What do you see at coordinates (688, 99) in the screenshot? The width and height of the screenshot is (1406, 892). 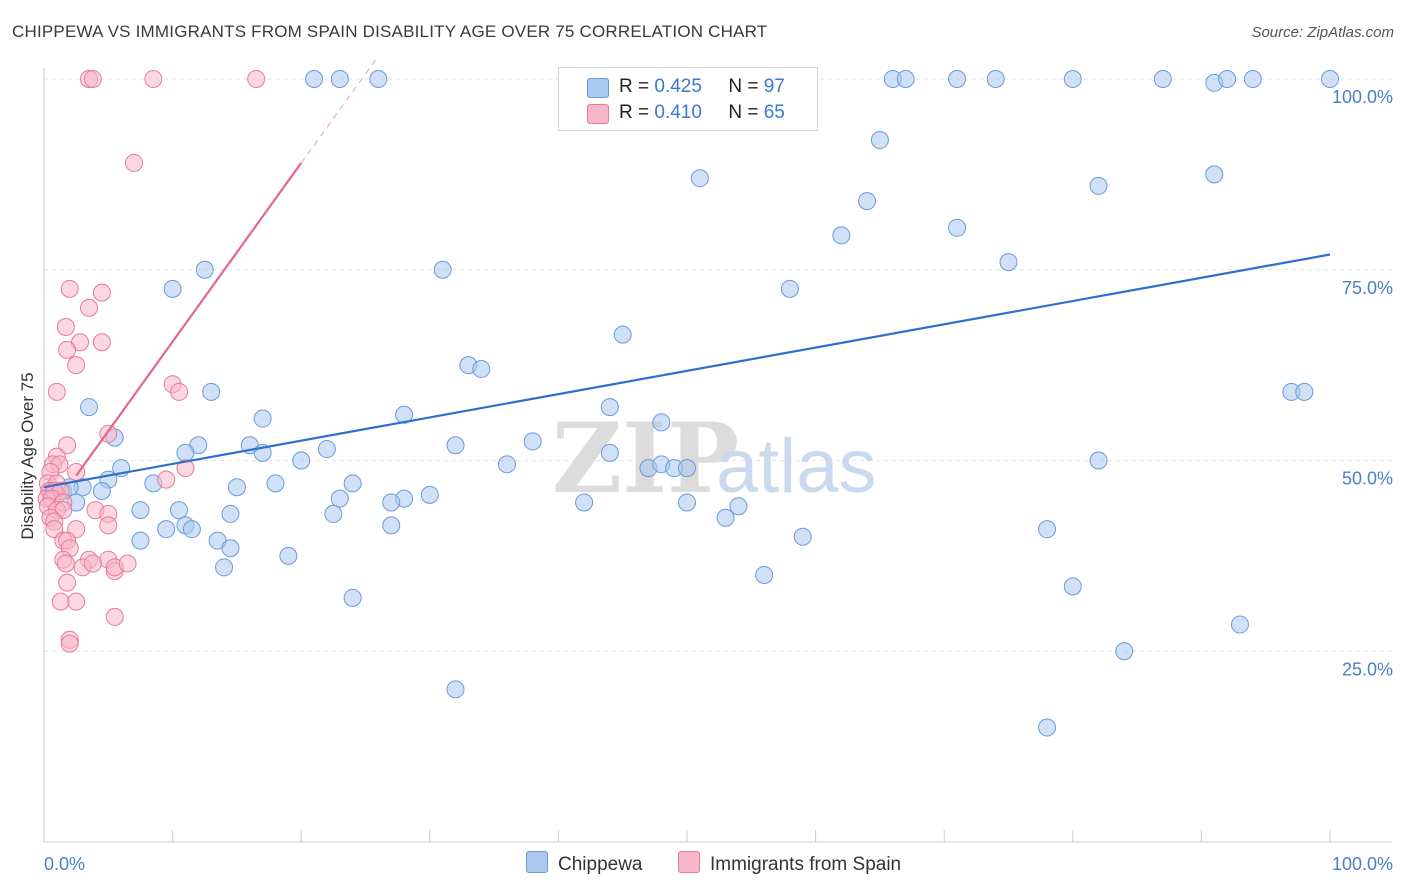 I see `correlation-legend: R = 0.425 N = 97 R = 0.410 N = 65` at bounding box center [688, 99].